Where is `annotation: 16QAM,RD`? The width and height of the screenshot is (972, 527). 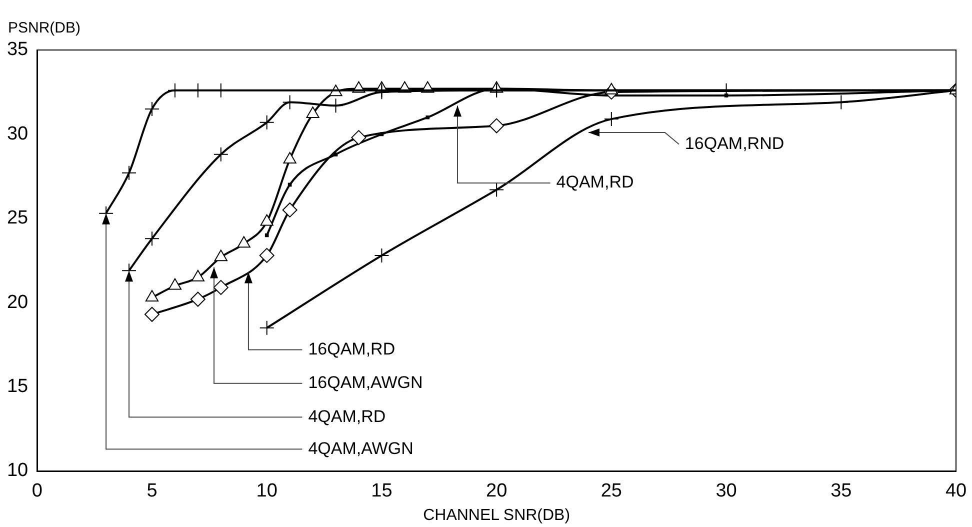
annotation: 16QAM,RD is located at coordinates (352, 348).